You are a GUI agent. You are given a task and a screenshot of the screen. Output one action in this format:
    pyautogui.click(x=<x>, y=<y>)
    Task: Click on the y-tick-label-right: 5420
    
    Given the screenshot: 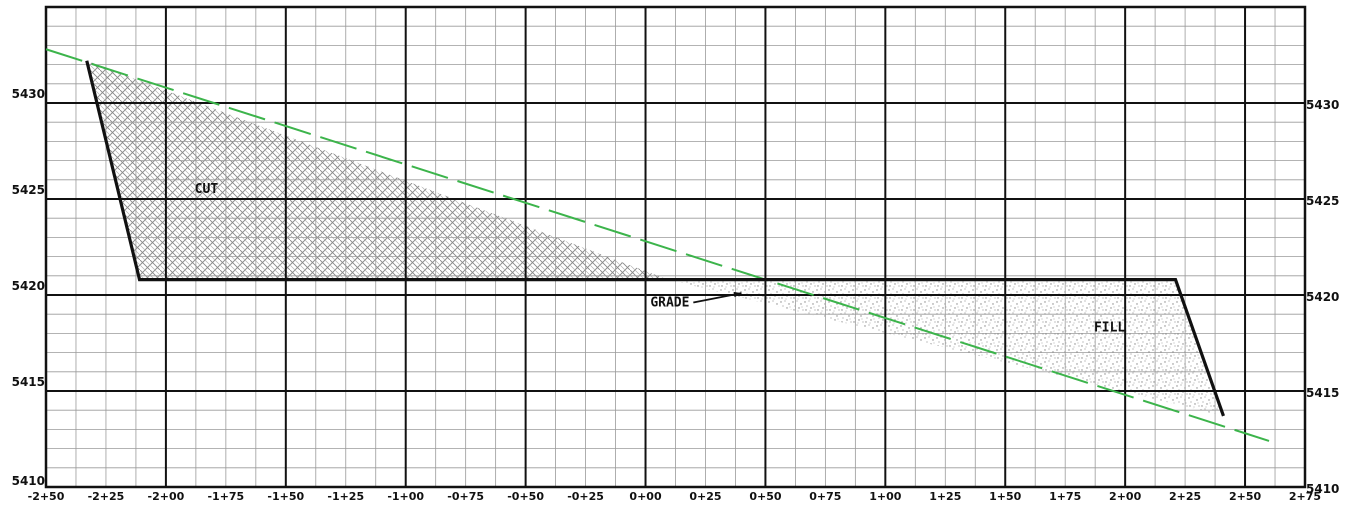 What is the action you would take?
    pyautogui.click(x=1322, y=297)
    